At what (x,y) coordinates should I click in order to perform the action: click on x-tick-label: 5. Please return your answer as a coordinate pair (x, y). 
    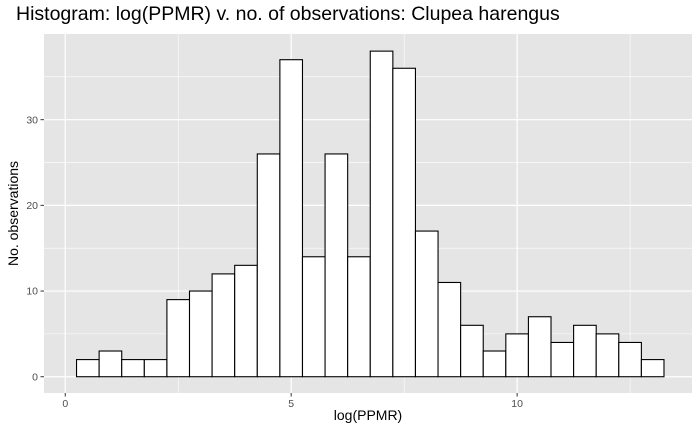
    Looking at the image, I should click on (291, 404).